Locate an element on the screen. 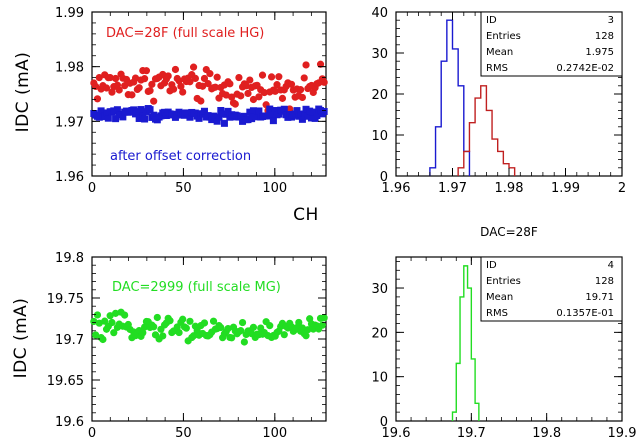 The image size is (636, 448). stat-key: Mean is located at coordinates (499, 52).